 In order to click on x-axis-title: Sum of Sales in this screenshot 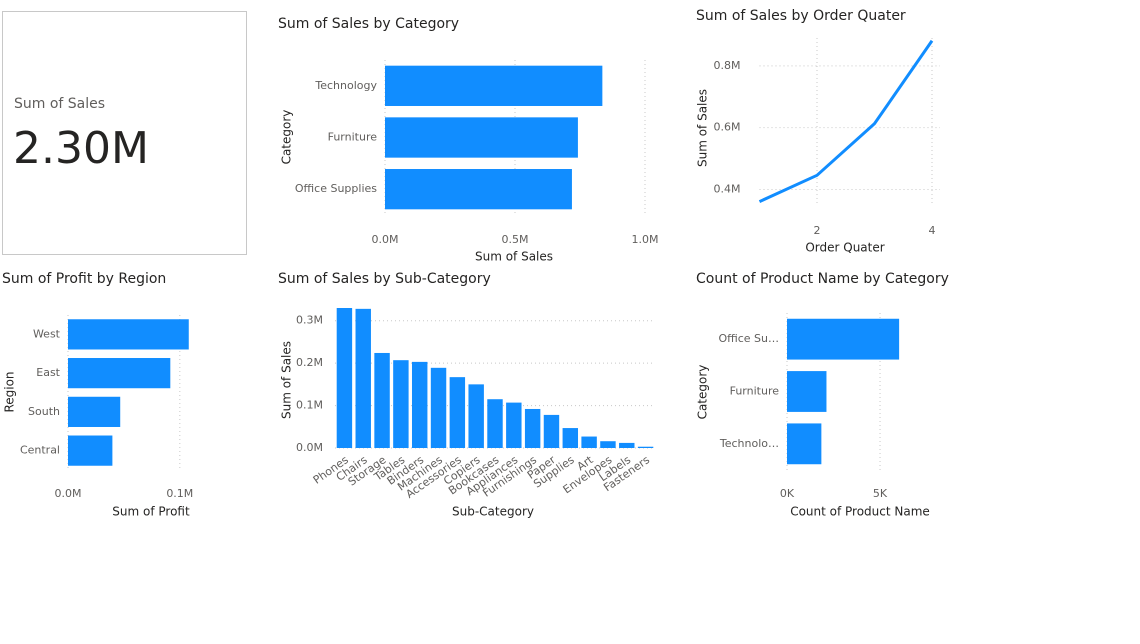, I will do `click(514, 257)`.